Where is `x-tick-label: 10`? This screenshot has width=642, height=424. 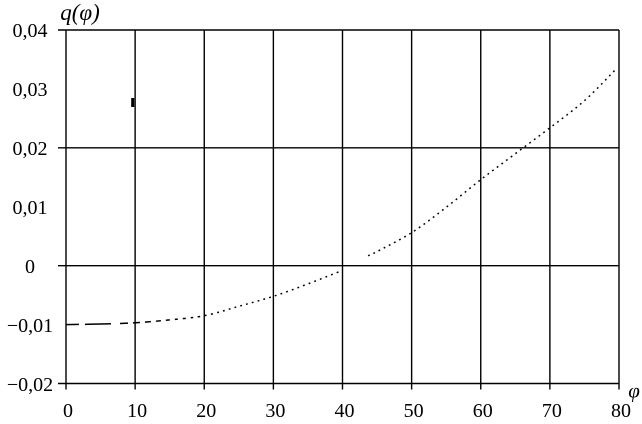
x-tick-label: 10 is located at coordinates (137, 411).